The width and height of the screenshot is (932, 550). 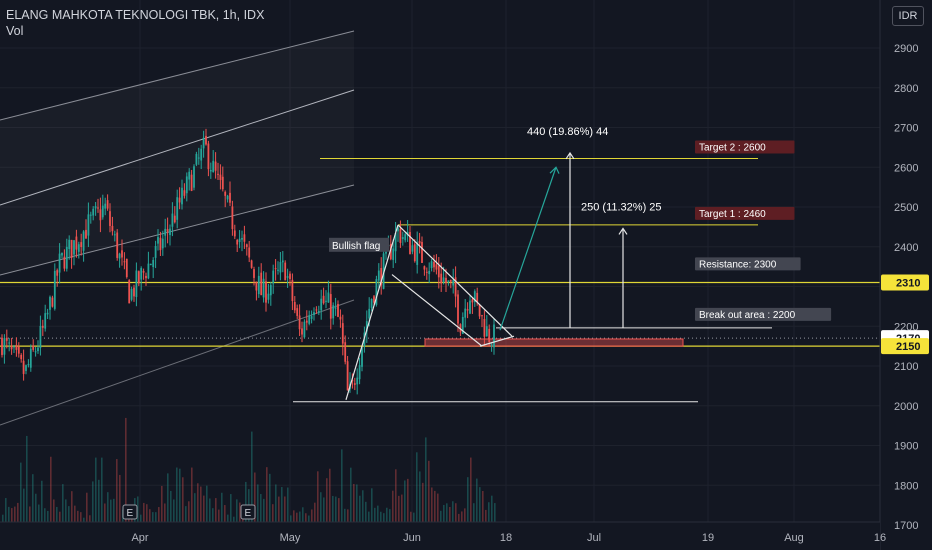 I want to click on price-badge-2310-bg, so click(x=905, y=282).